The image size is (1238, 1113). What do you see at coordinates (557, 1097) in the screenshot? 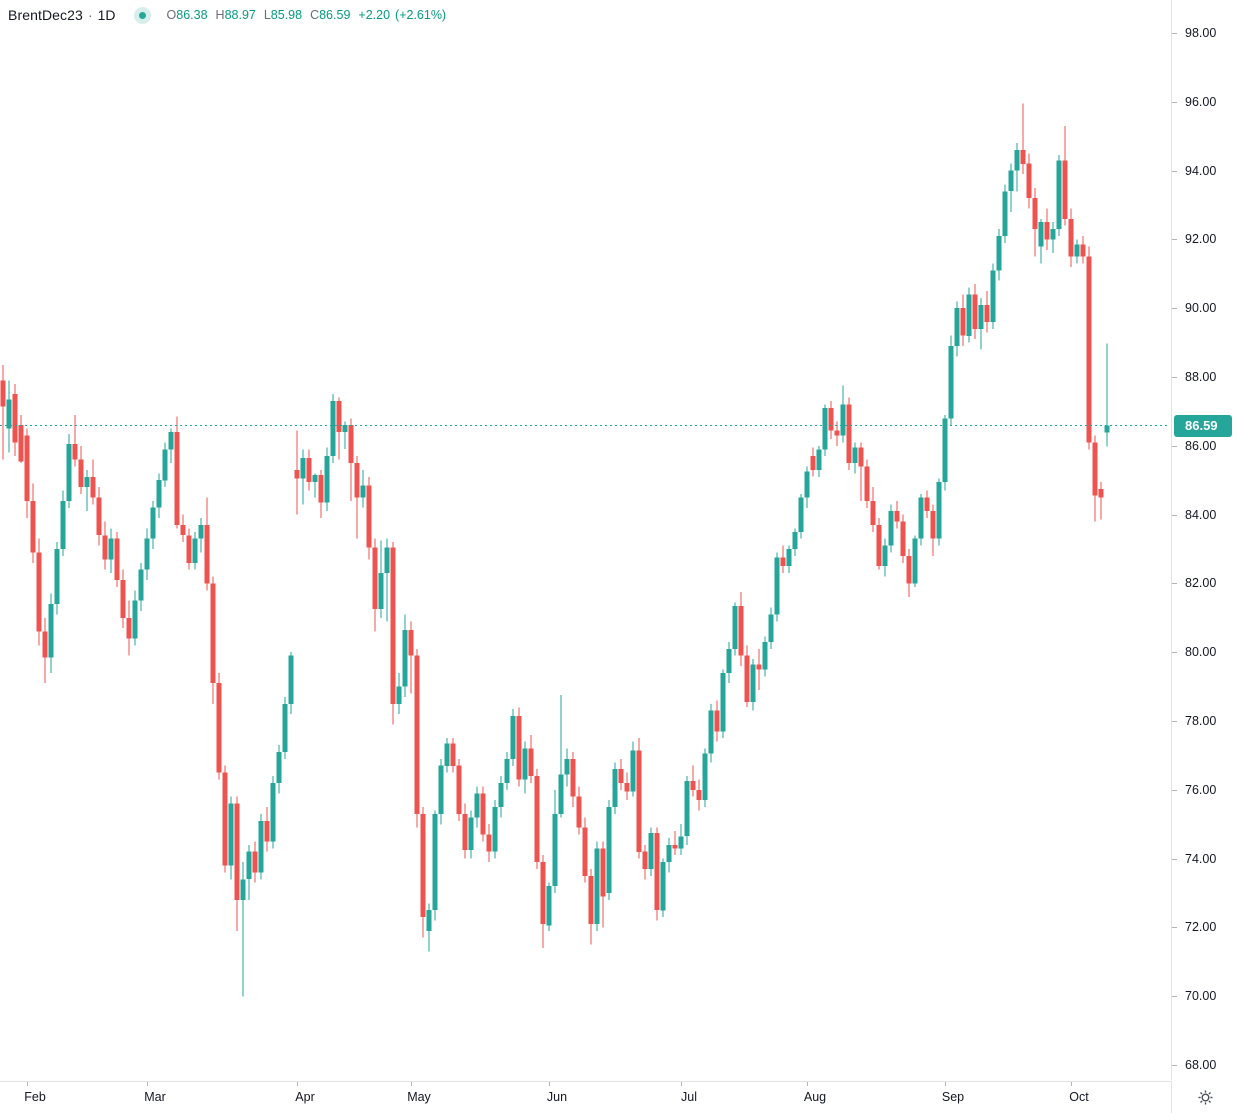
I see `month-tick-label: Jun` at bounding box center [557, 1097].